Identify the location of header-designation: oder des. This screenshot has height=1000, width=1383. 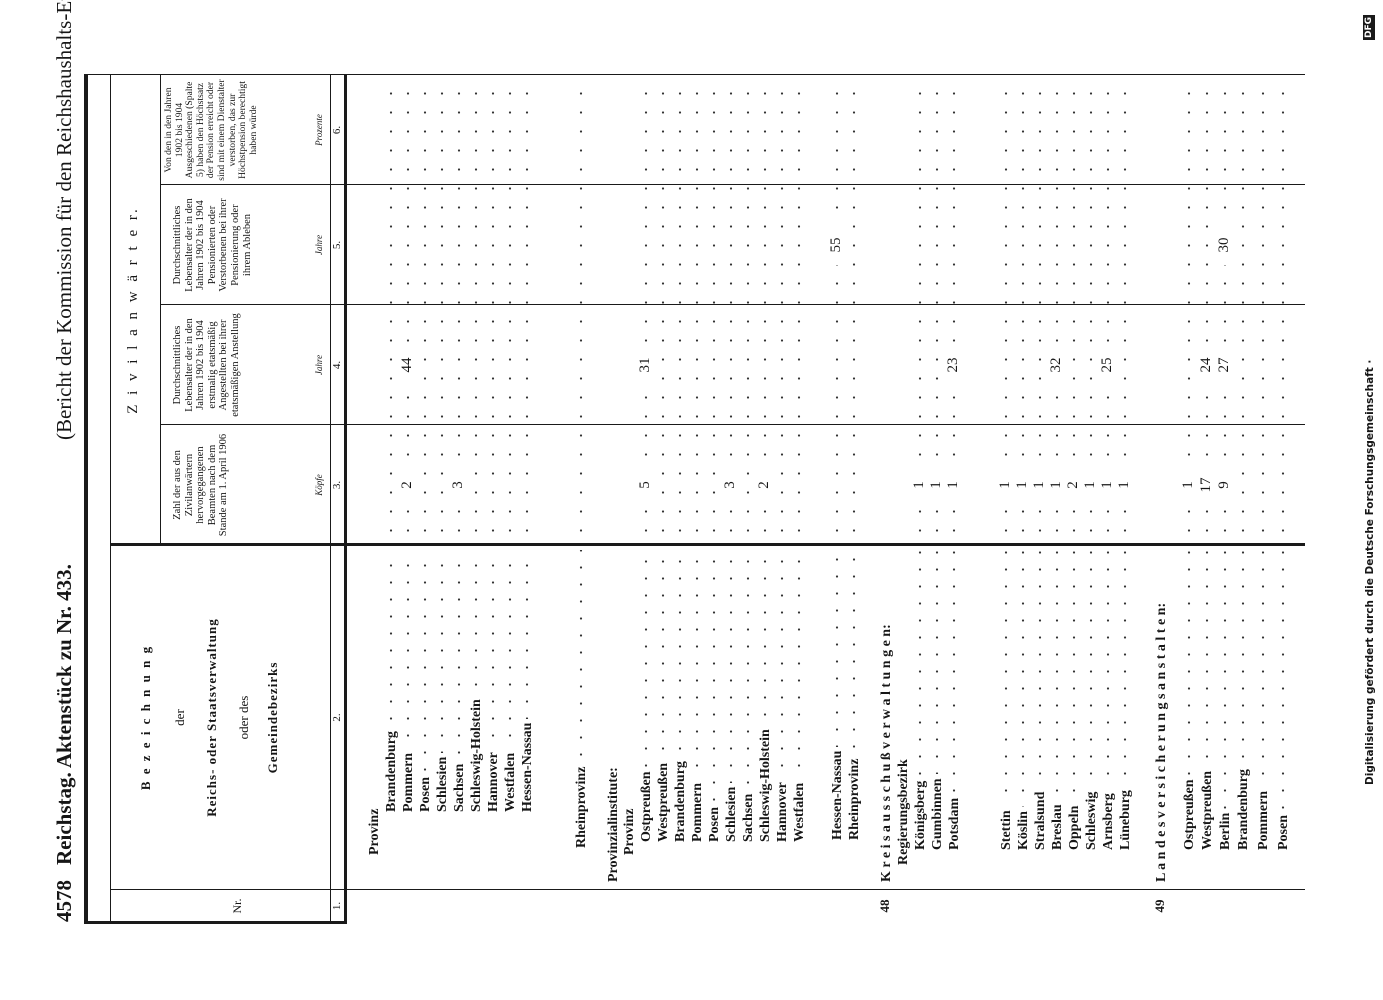
(243, 717).